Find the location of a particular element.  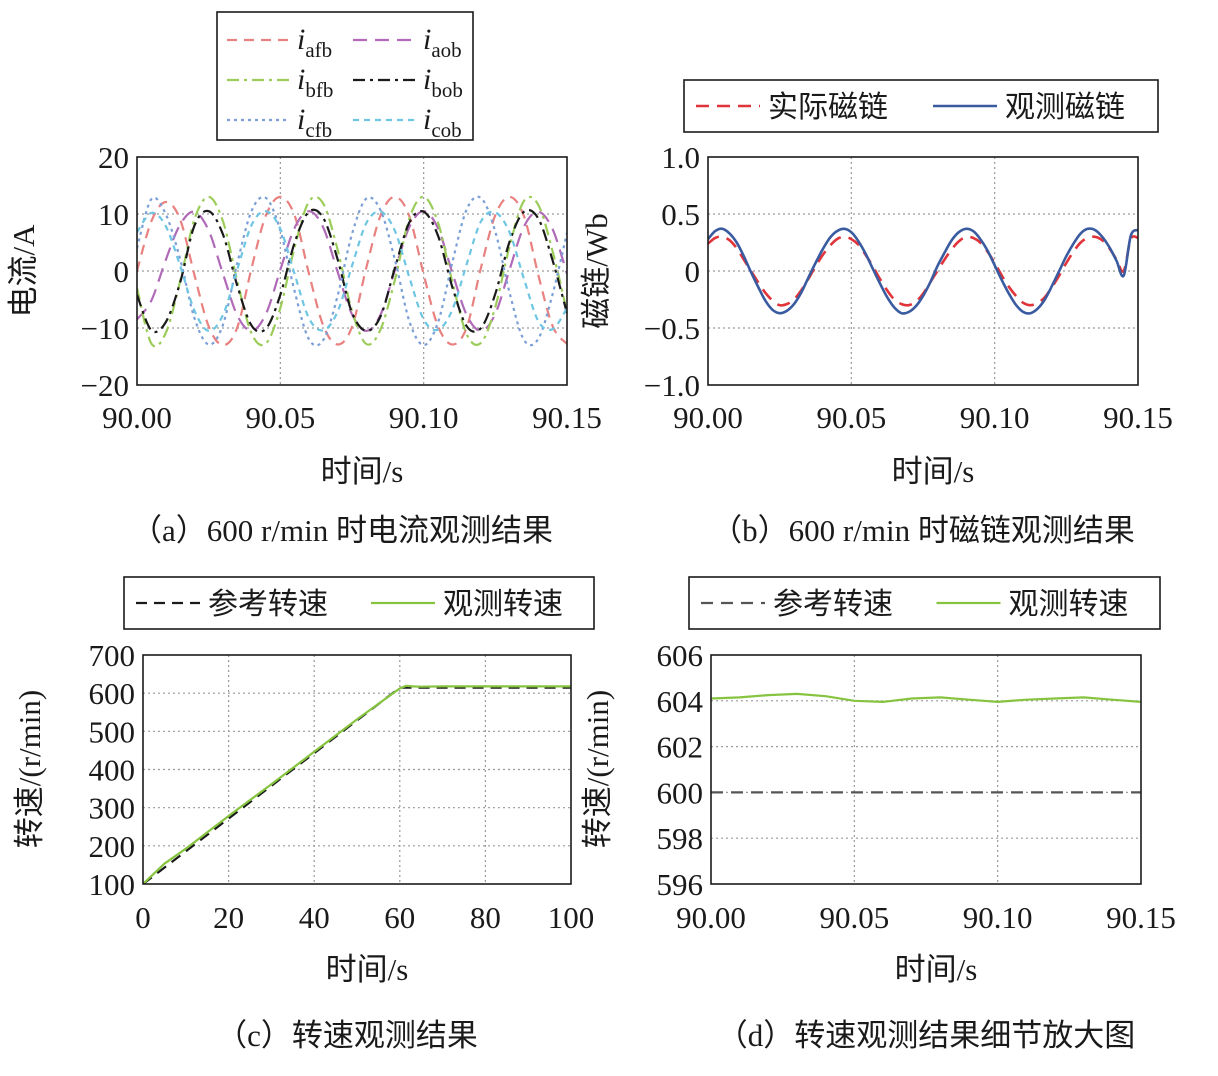

y-tick-label: 400 is located at coordinates (112, 770).